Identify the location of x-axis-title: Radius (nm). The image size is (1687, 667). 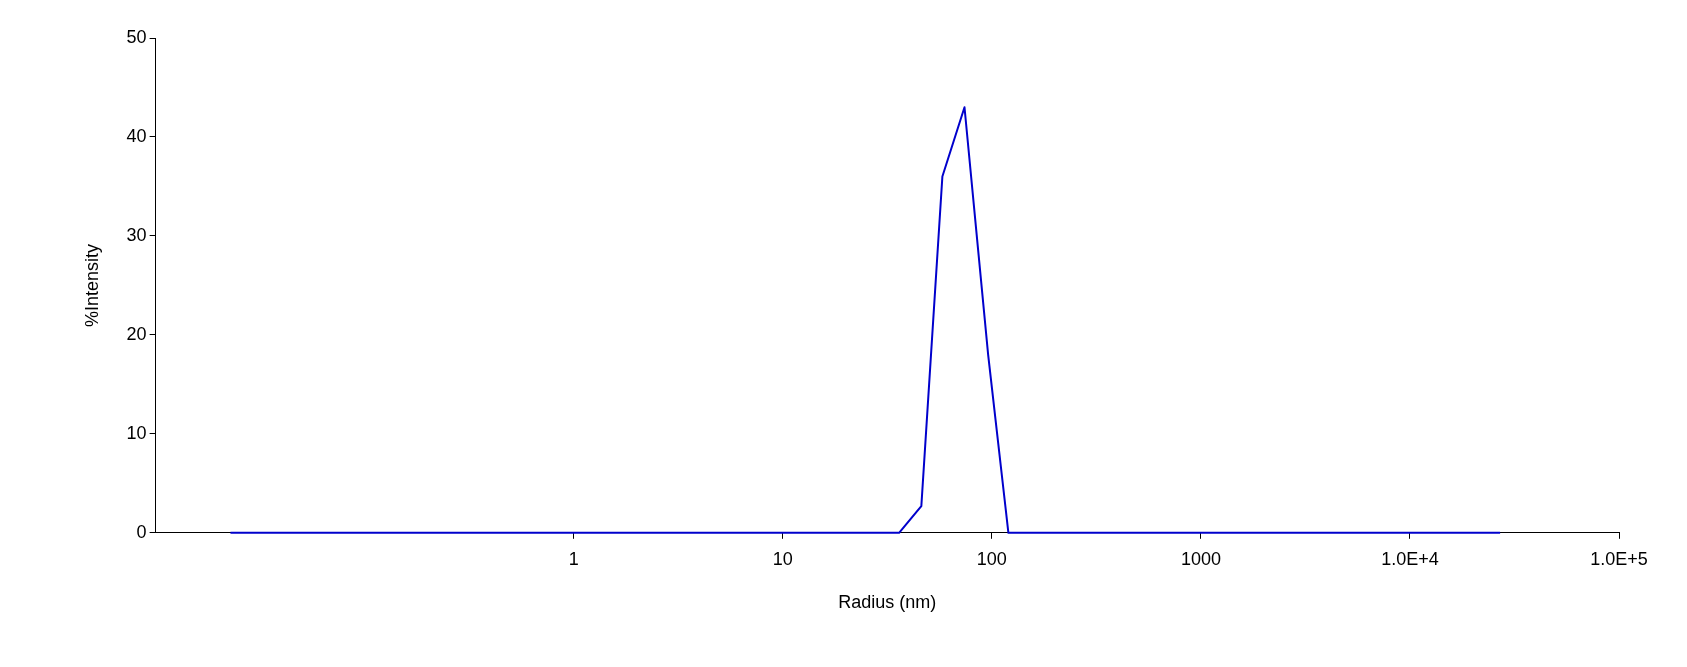
(887, 602).